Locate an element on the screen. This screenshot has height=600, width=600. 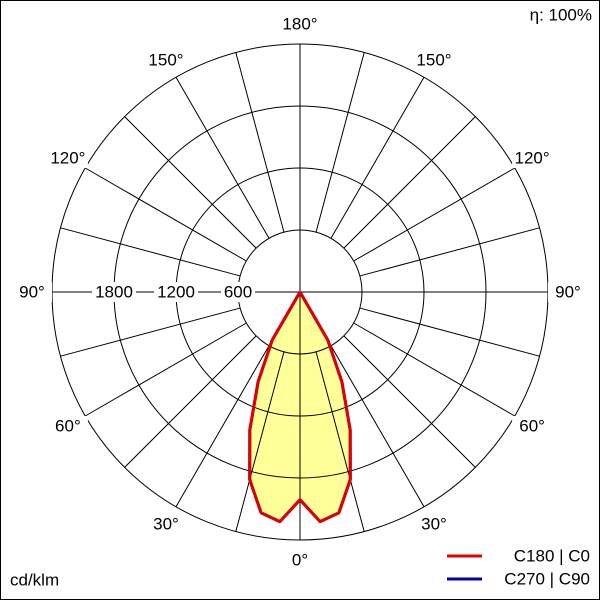
unit-label: cd/klm is located at coordinates (34, 579).